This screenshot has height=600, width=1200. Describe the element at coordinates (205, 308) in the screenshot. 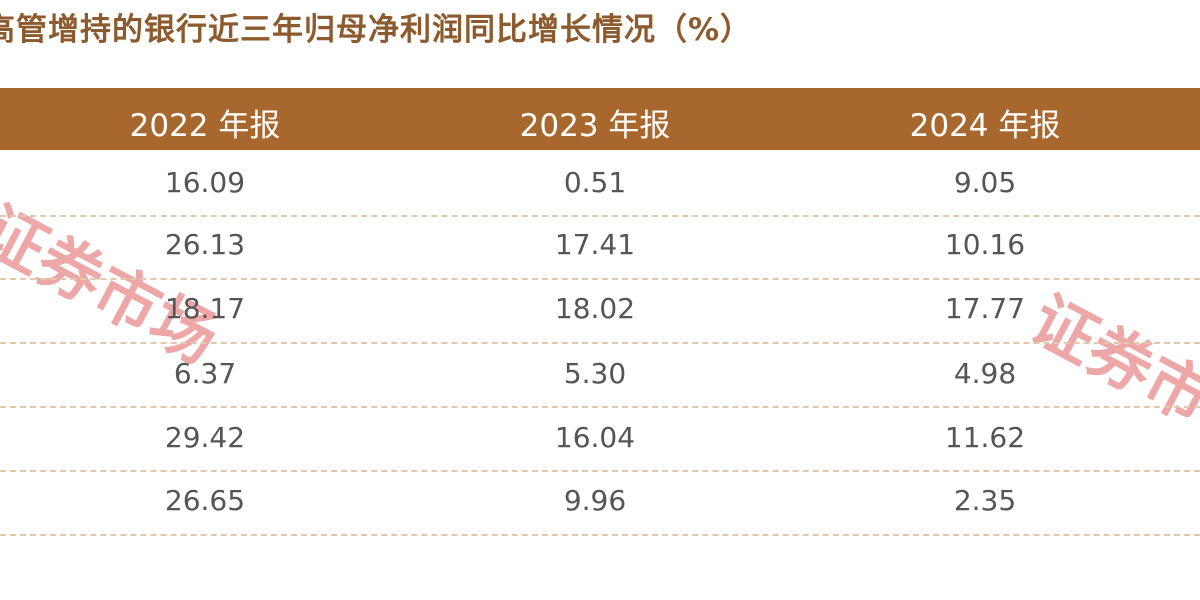

I see `table-cell: 18.17` at that location.